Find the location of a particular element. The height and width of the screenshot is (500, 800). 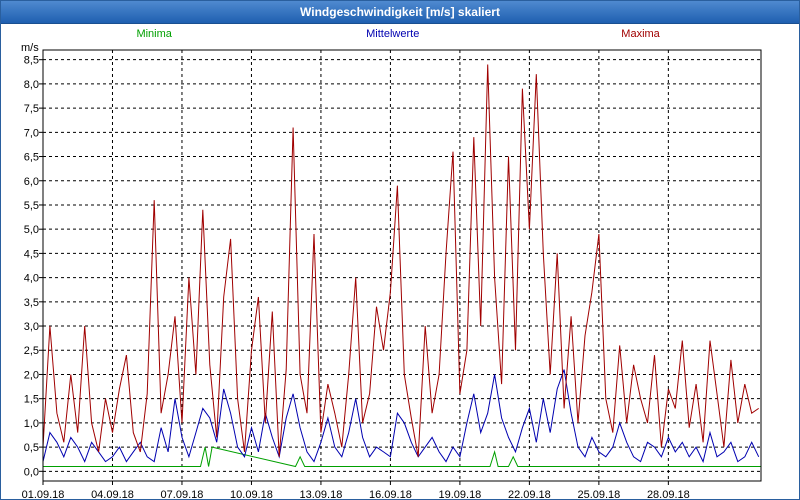

legend-item-maxima: Maxima is located at coordinates (640, 34).